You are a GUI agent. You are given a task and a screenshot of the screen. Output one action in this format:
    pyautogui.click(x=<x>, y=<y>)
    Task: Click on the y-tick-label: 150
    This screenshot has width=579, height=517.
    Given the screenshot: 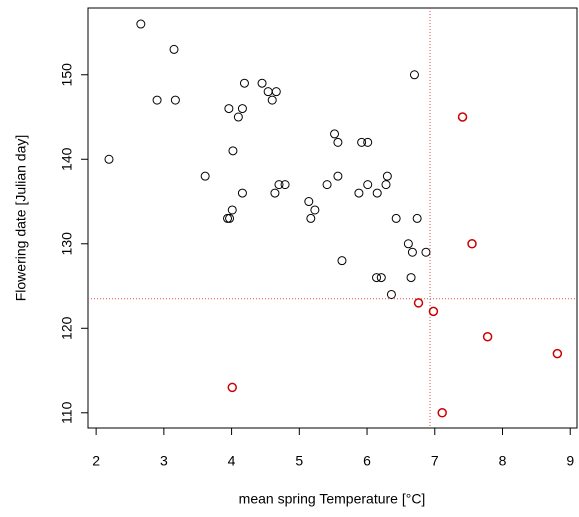 What is the action you would take?
    pyautogui.click(x=67, y=75)
    